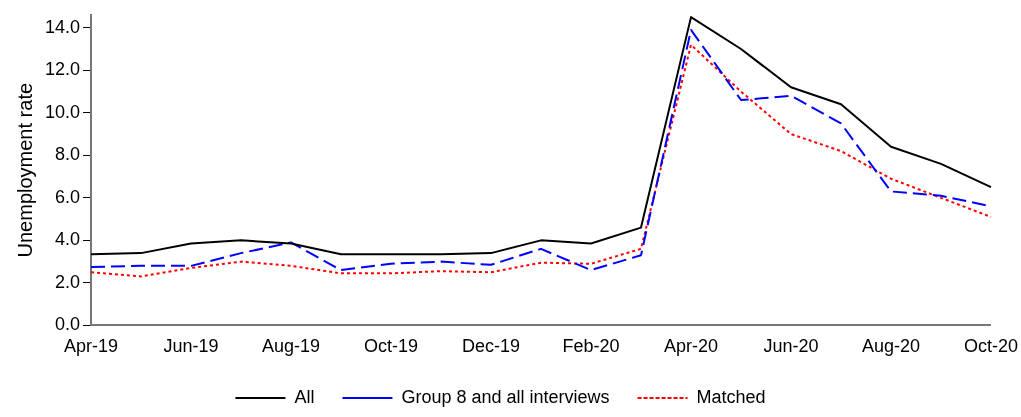  Describe the element at coordinates (731, 396) in the screenshot. I see `legend-label: Matched` at that location.